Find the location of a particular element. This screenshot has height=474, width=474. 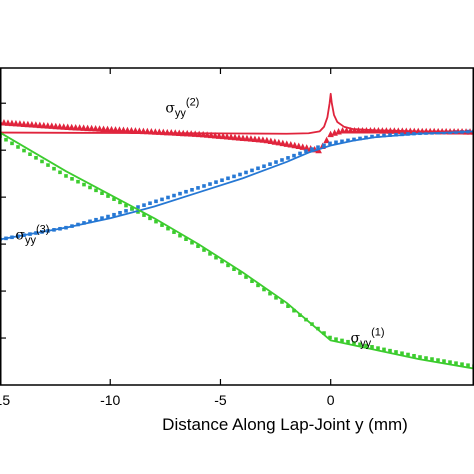

sigma_yy_2-label: σyy(2) is located at coordinates (182, 108).